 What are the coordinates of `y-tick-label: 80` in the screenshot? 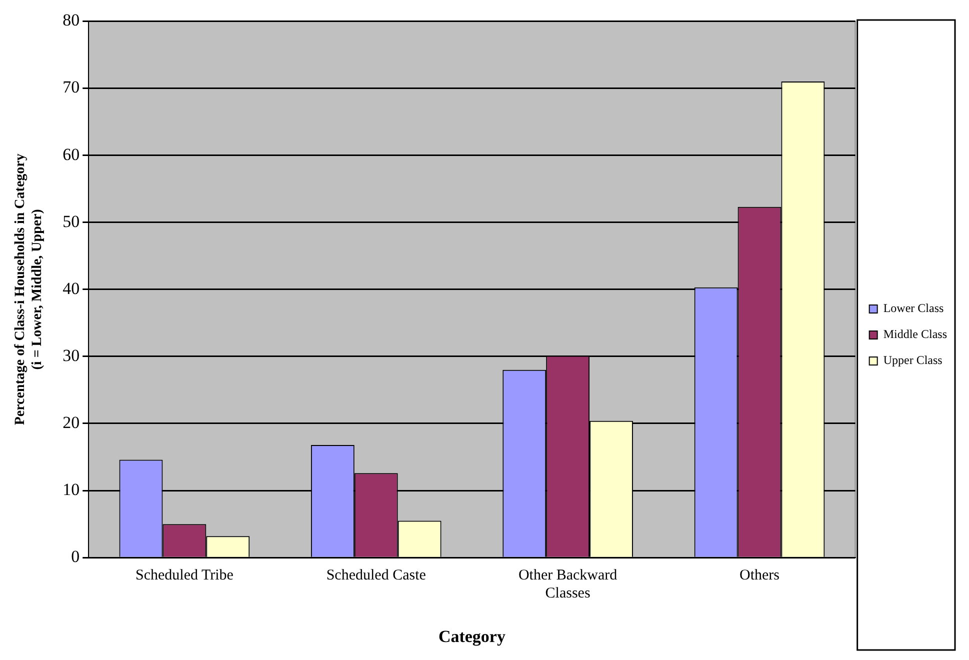 It's located at (71, 20).